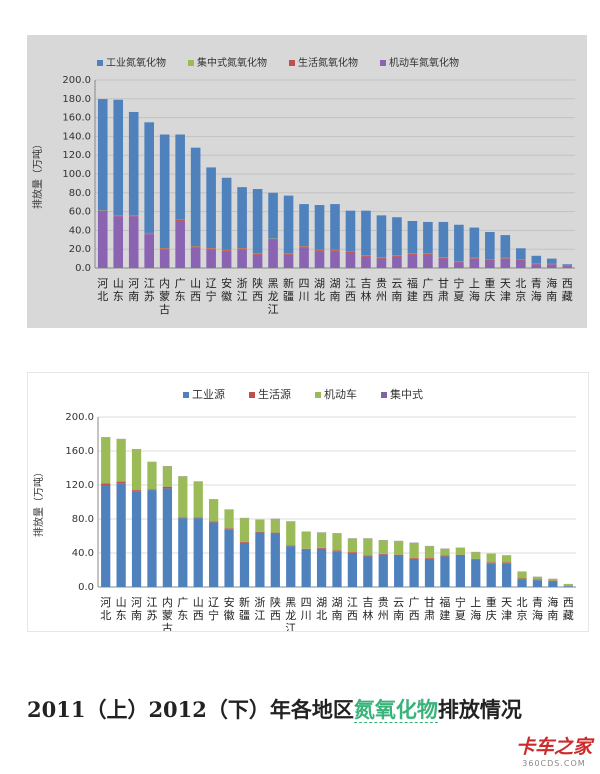 The height and width of the screenshot is (774, 600). I want to click on x-tick-label: 黑, so click(273, 283).